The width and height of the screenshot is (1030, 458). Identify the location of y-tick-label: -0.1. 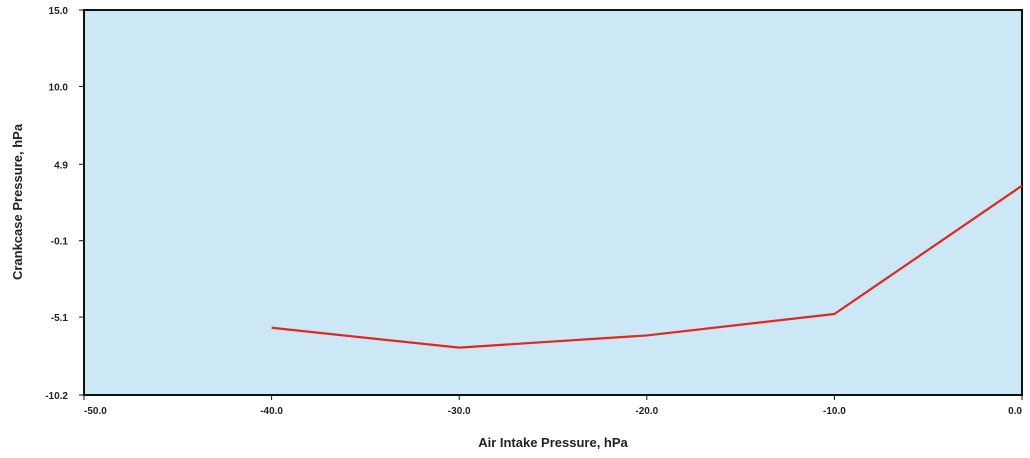
(60, 242).